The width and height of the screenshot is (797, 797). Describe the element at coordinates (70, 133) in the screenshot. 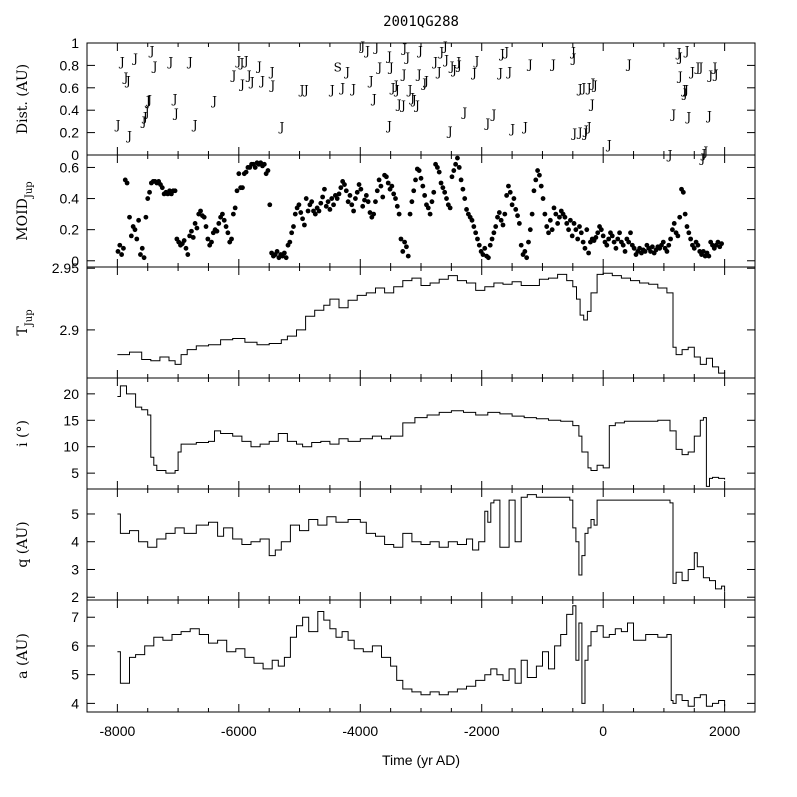

I see `y-tick-label: 0.2` at that location.